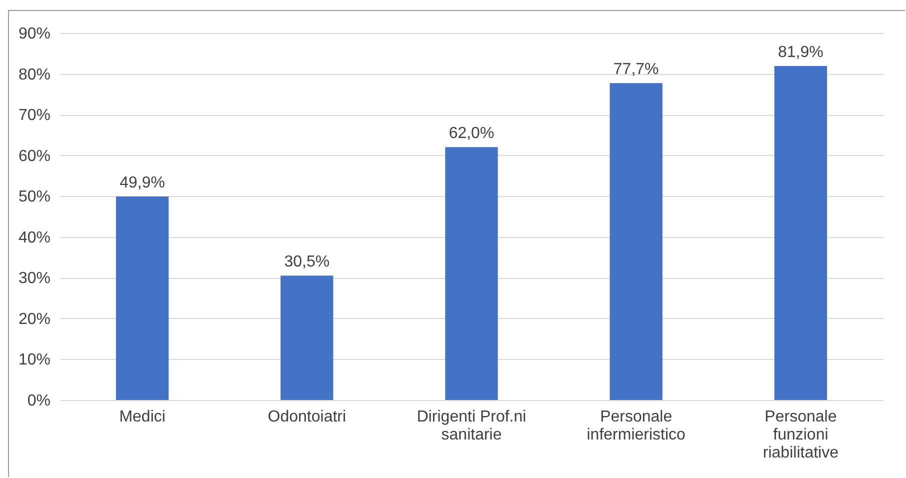 This screenshot has height=478, width=906. What do you see at coordinates (34, 197) in the screenshot?
I see `y-tick-label: 50%` at bounding box center [34, 197].